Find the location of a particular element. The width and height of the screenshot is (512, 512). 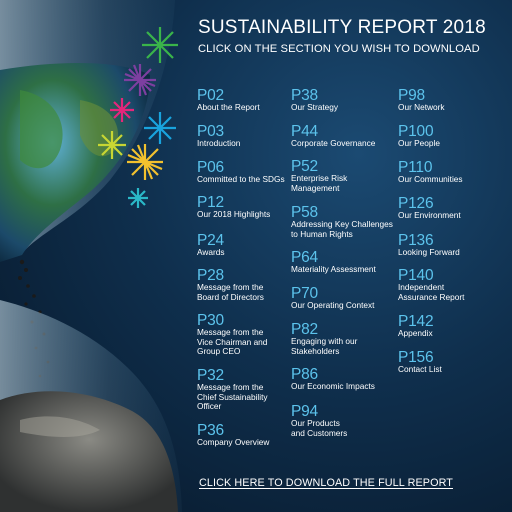

section-link: P24 Awards is located at coordinates (211, 245).